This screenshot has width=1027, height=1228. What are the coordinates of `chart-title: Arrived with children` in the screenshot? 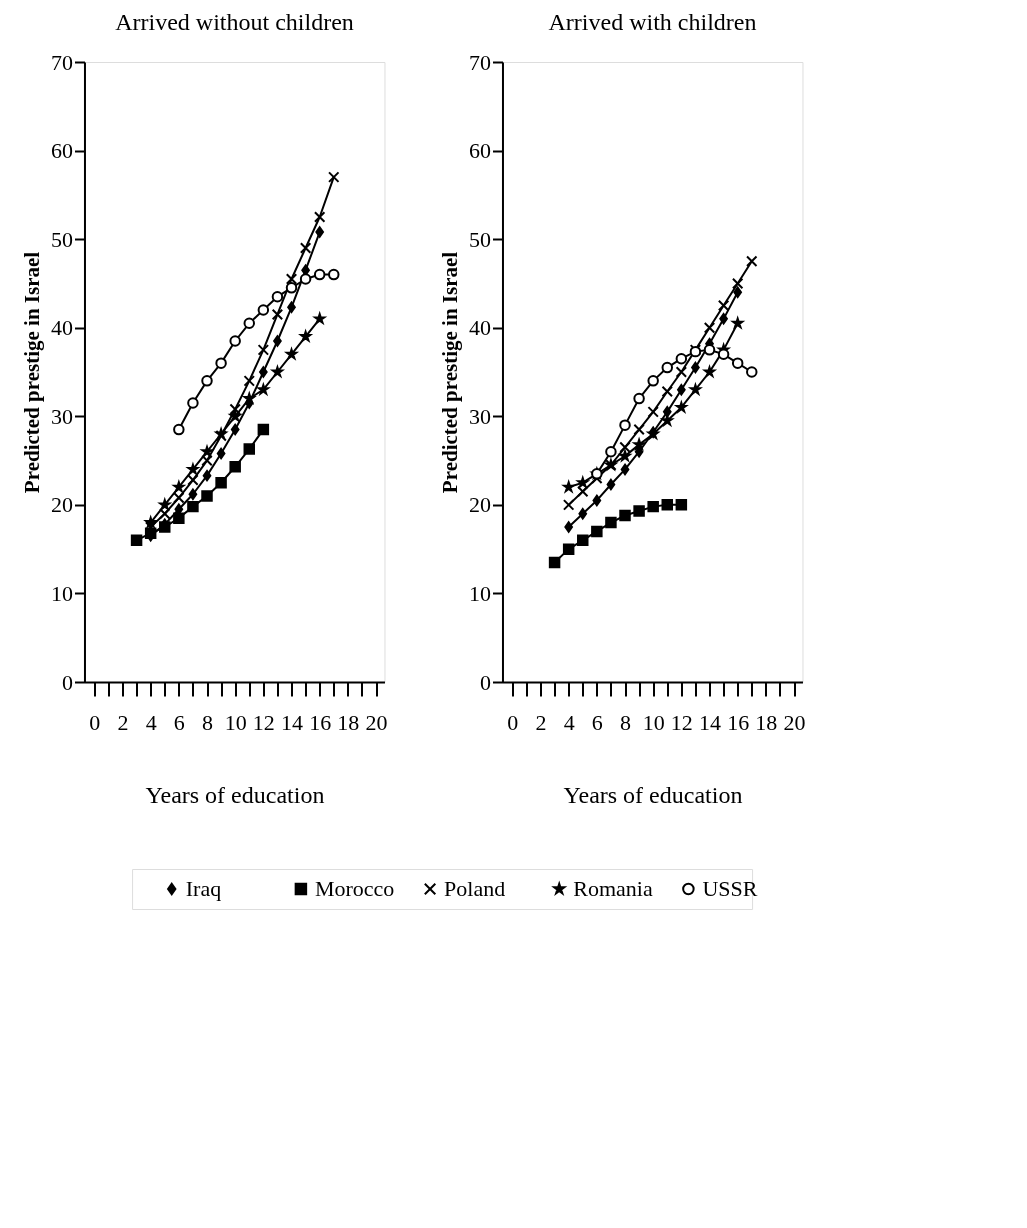 It's located at (652, 22).